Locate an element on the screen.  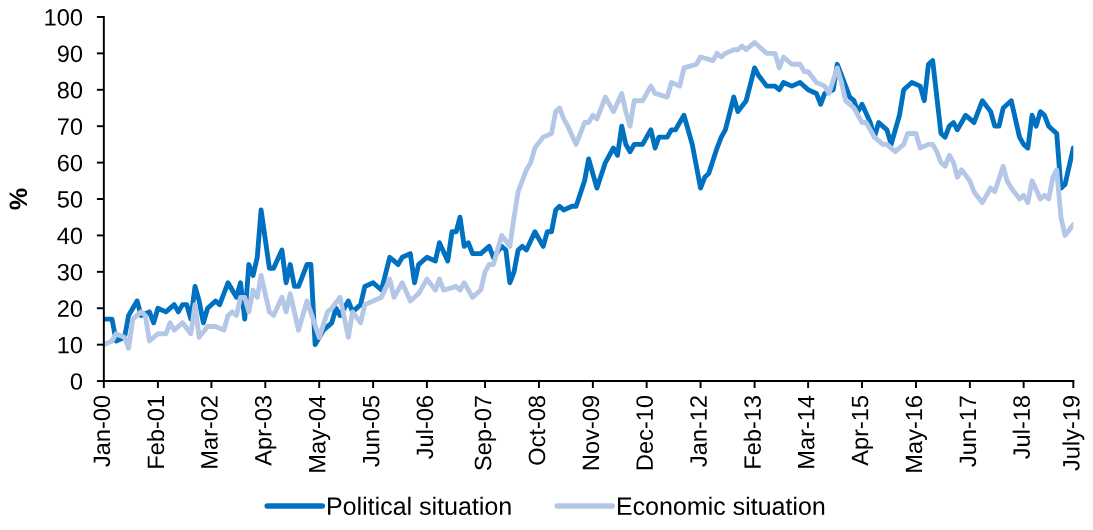
x-tick-label: May-04 is located at coordinates (319, 433).